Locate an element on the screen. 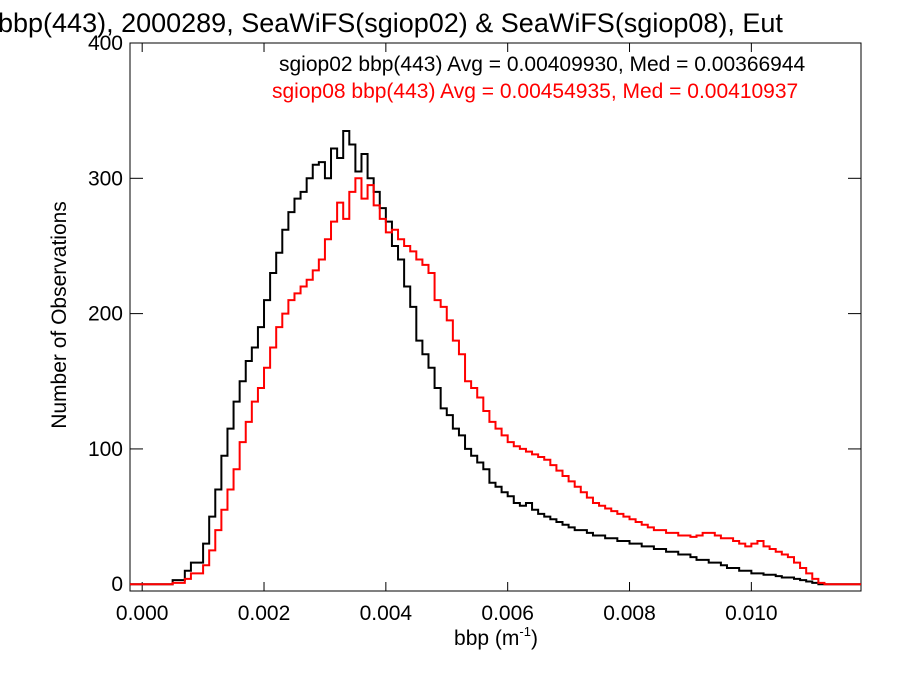 The image size is (900, 675). x-tick-label: 0.002 is located at coordinates (264, 613).